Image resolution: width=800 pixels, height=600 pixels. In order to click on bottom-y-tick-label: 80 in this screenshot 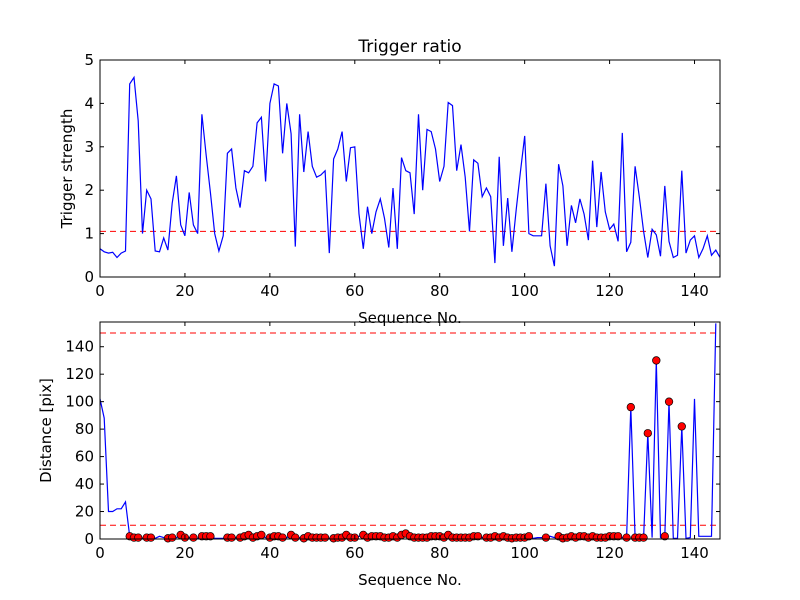, I will do `click(84, 429)`.